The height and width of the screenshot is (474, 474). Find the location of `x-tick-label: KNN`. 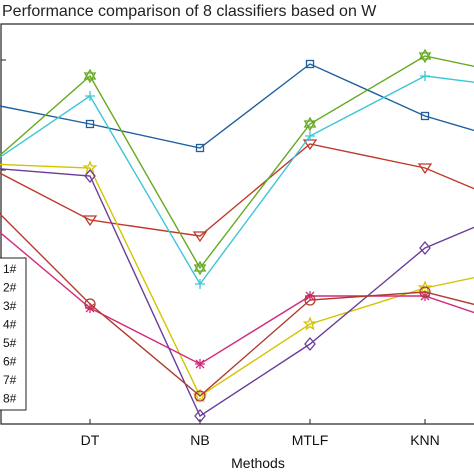

x-tick-label: KNN is located at coordinates (425, 440).